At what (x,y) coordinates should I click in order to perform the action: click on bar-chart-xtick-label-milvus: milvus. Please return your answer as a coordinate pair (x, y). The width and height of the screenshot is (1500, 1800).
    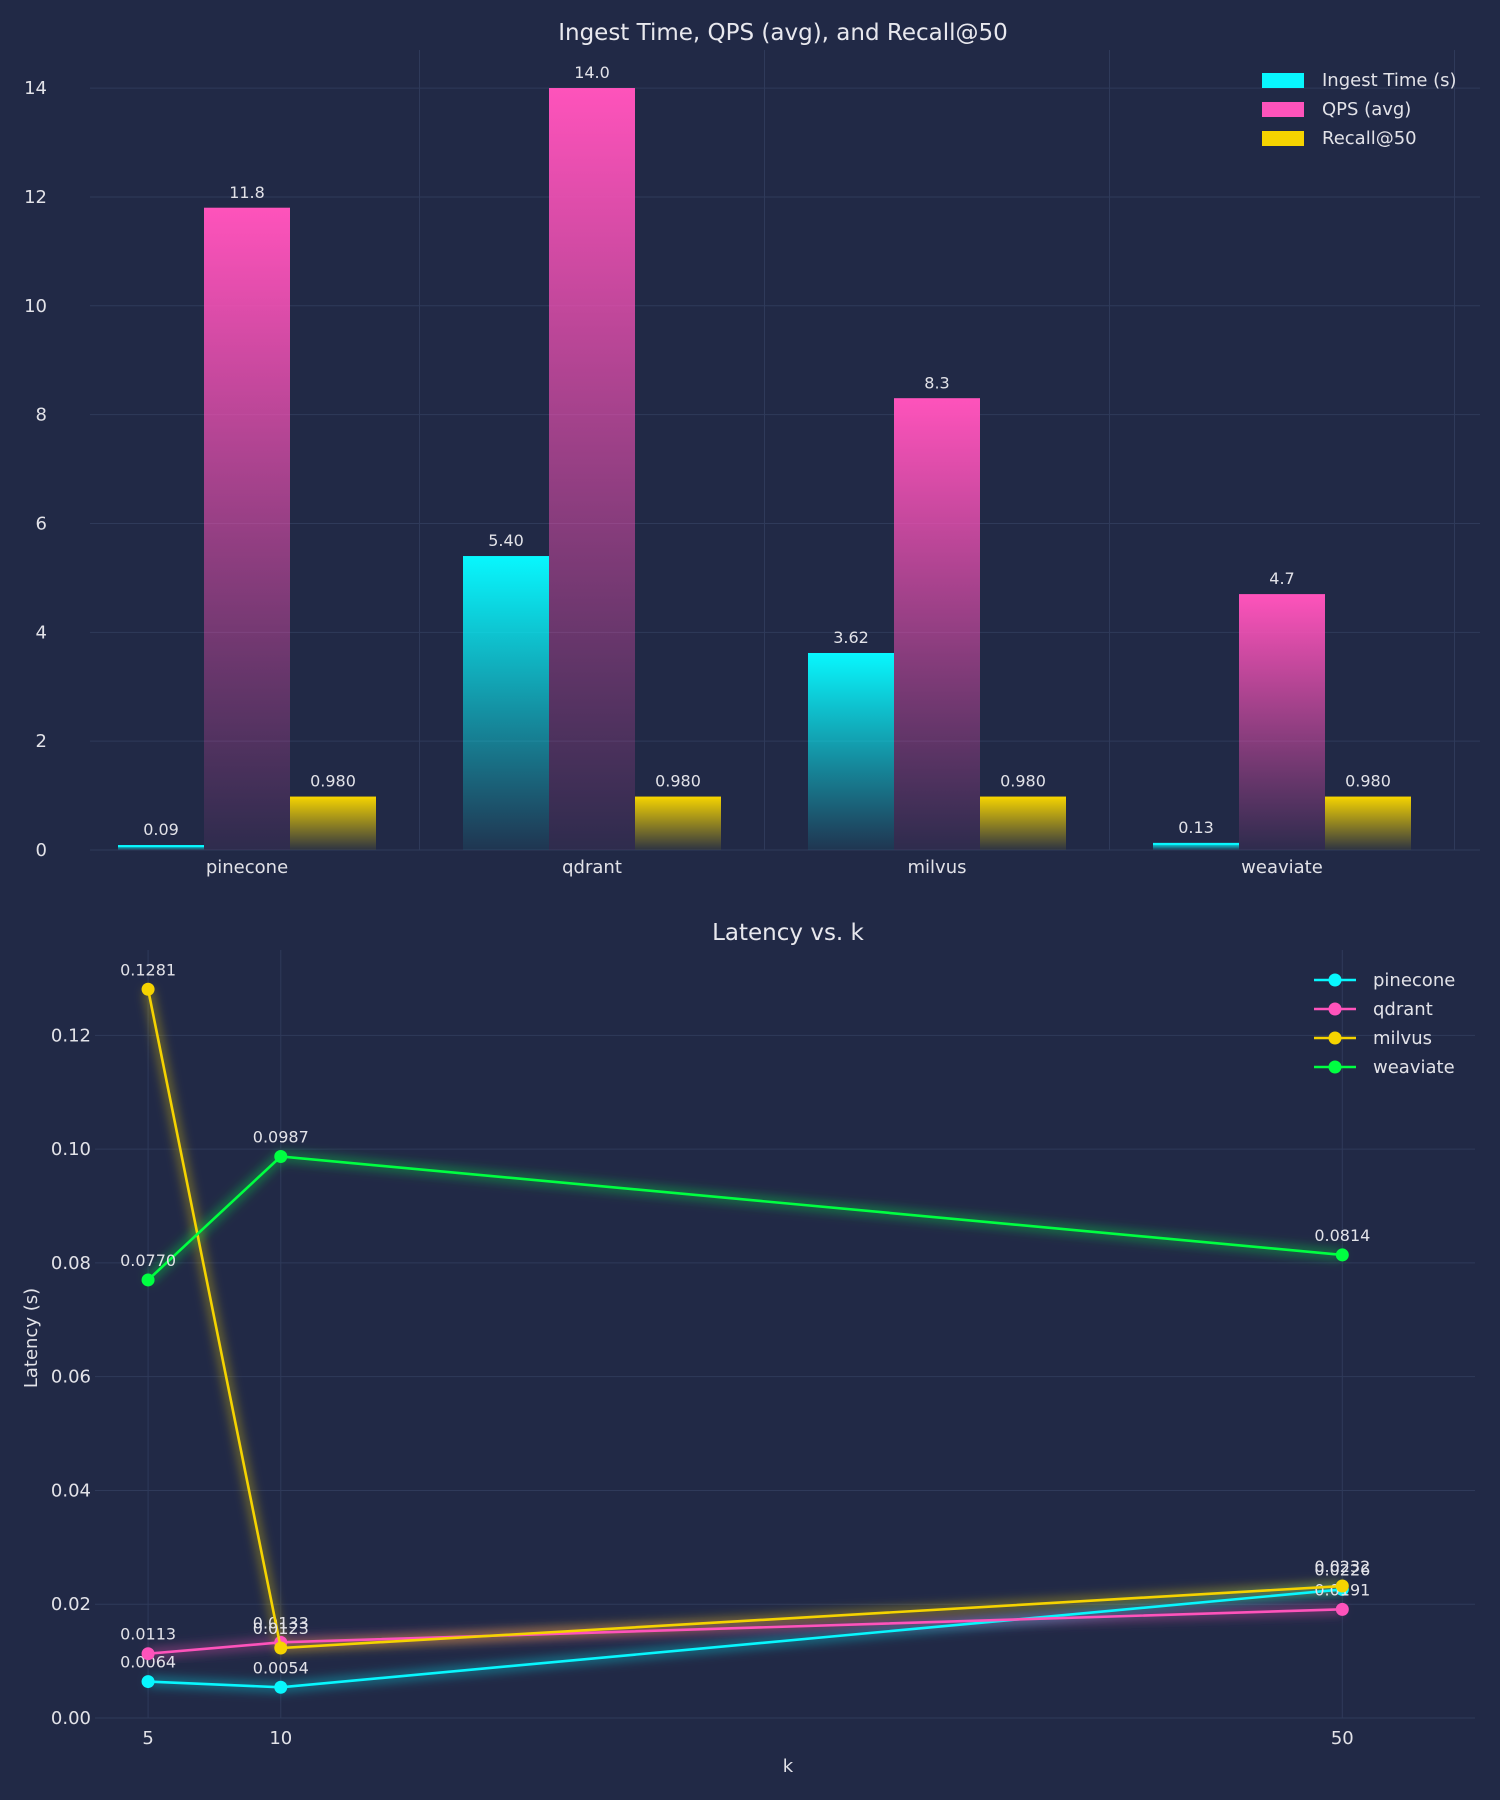
    Looking at the image, I should click on (937, 867).